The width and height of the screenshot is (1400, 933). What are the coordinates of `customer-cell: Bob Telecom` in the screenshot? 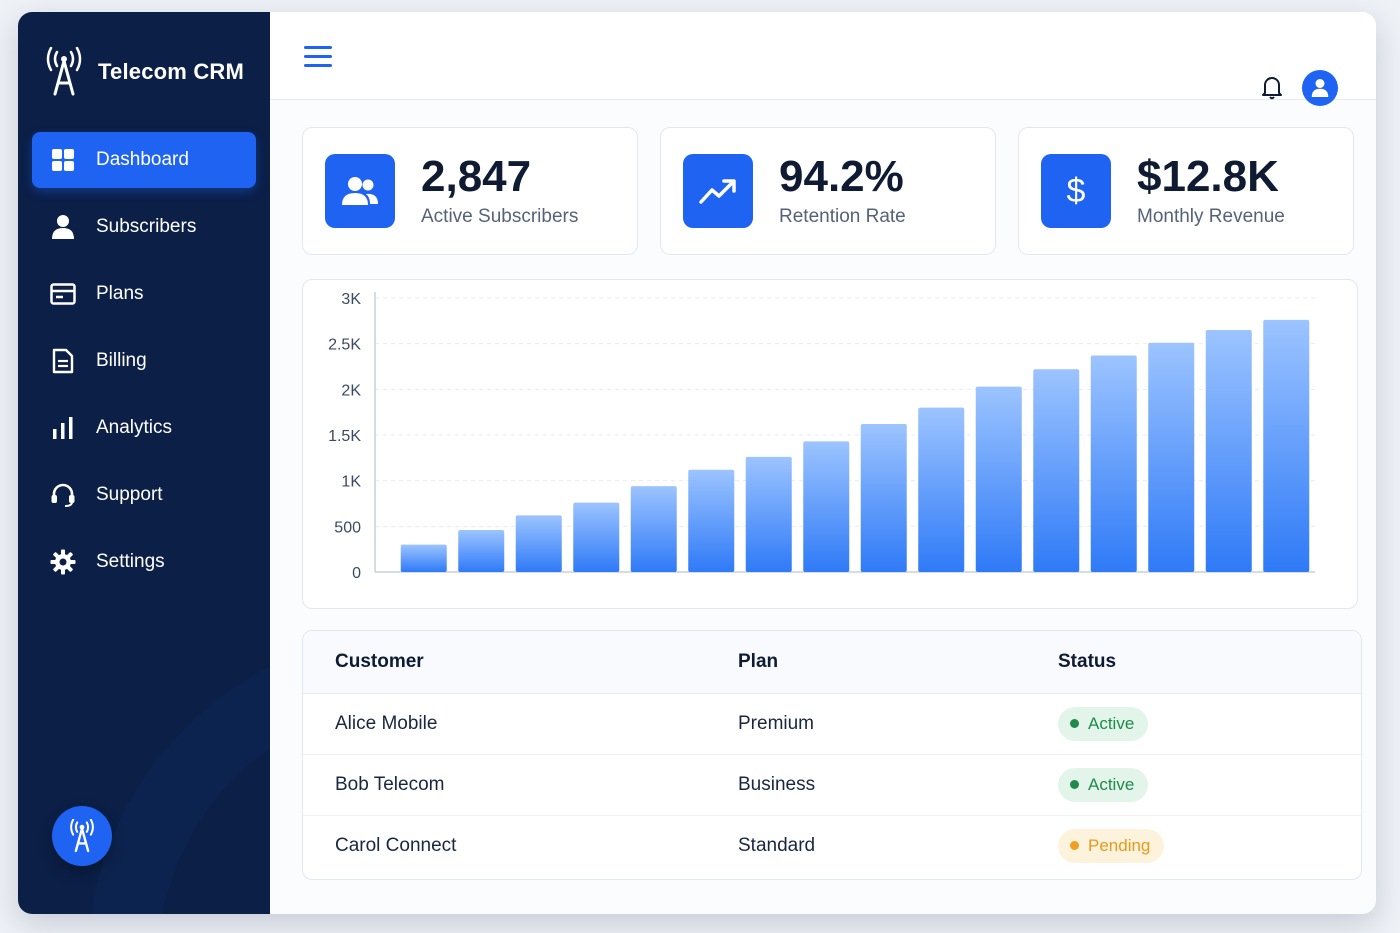 It's located at (520, 785).